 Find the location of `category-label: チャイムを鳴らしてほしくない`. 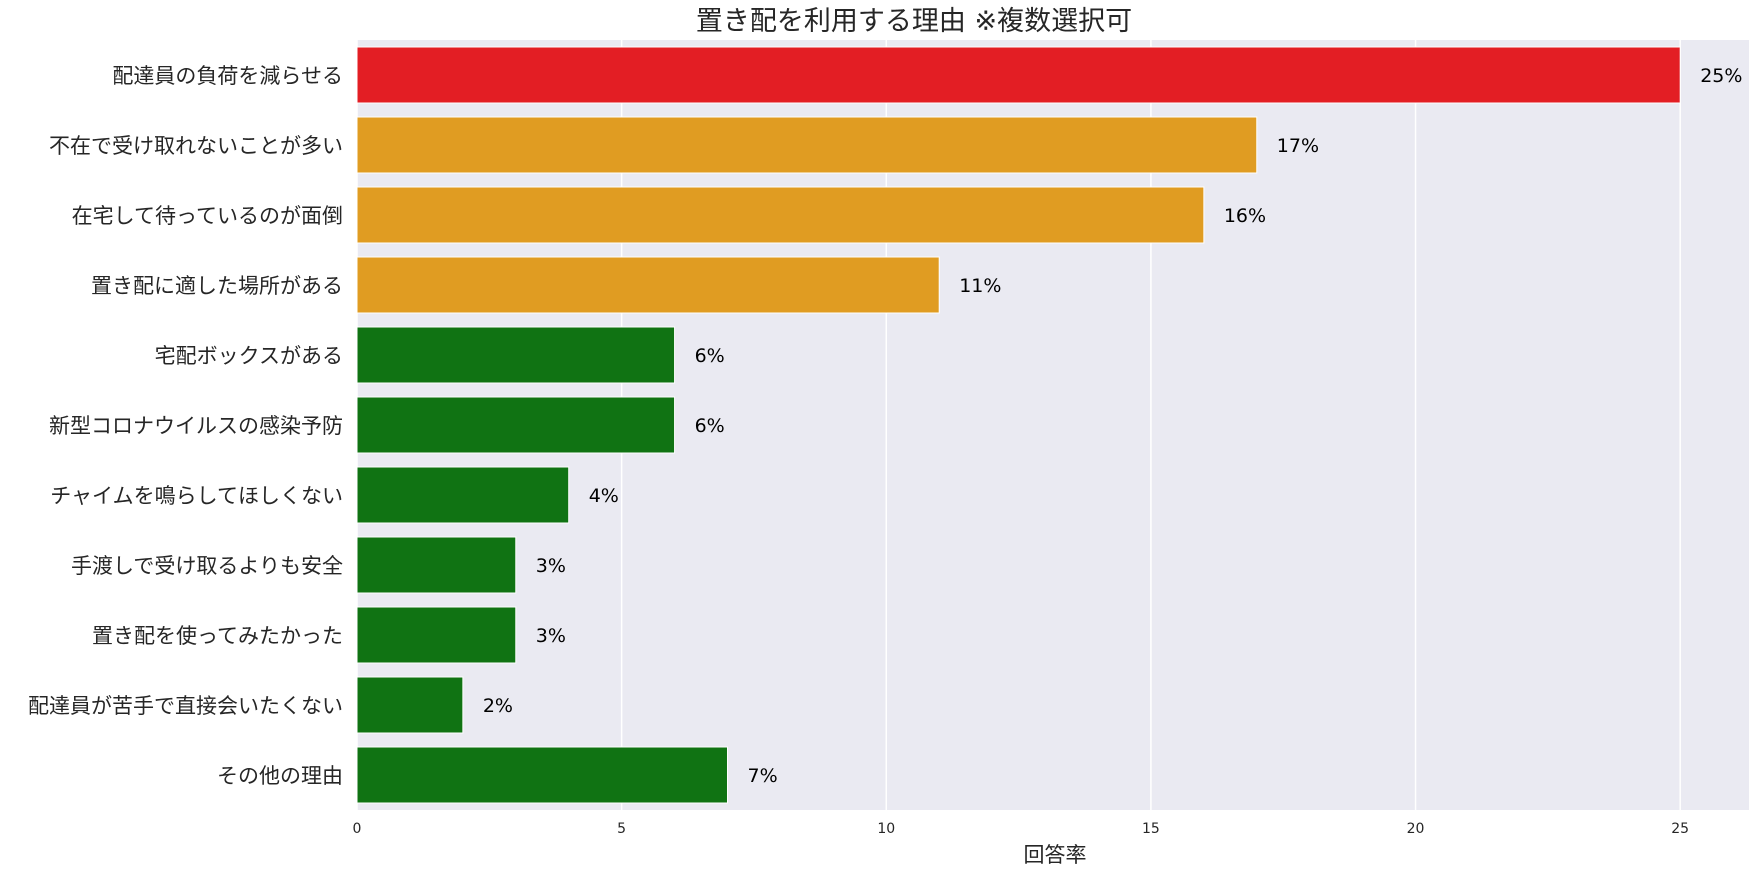

category-label: チャイムを鳴らしてほしくない is located at coordinates (196, 496).